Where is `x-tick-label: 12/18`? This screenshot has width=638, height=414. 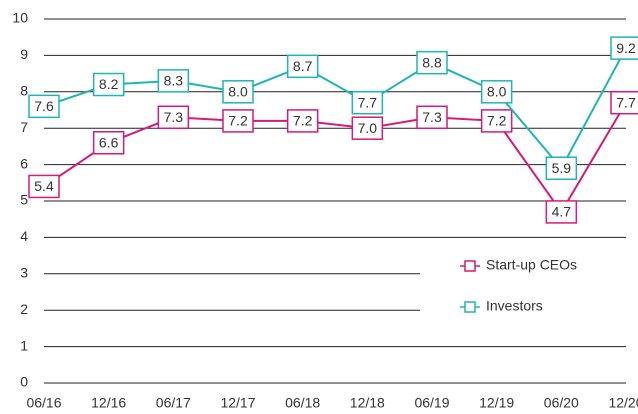
x-tick-label: 12/18 is located at coordinates (367, 403).